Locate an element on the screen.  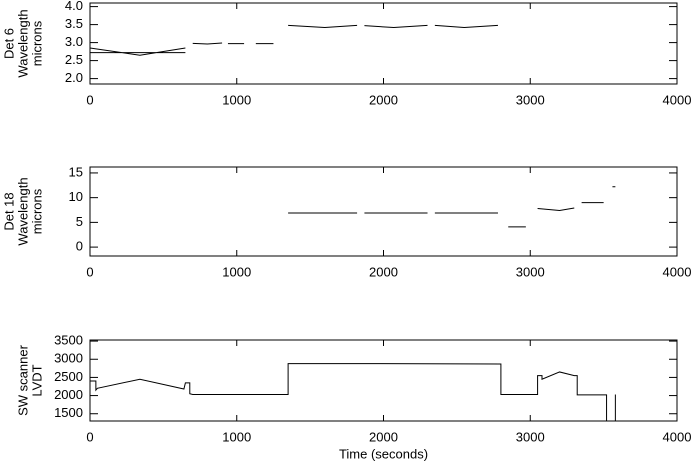
y-tick-label: 3.0 is located at coordinates (74, 41).